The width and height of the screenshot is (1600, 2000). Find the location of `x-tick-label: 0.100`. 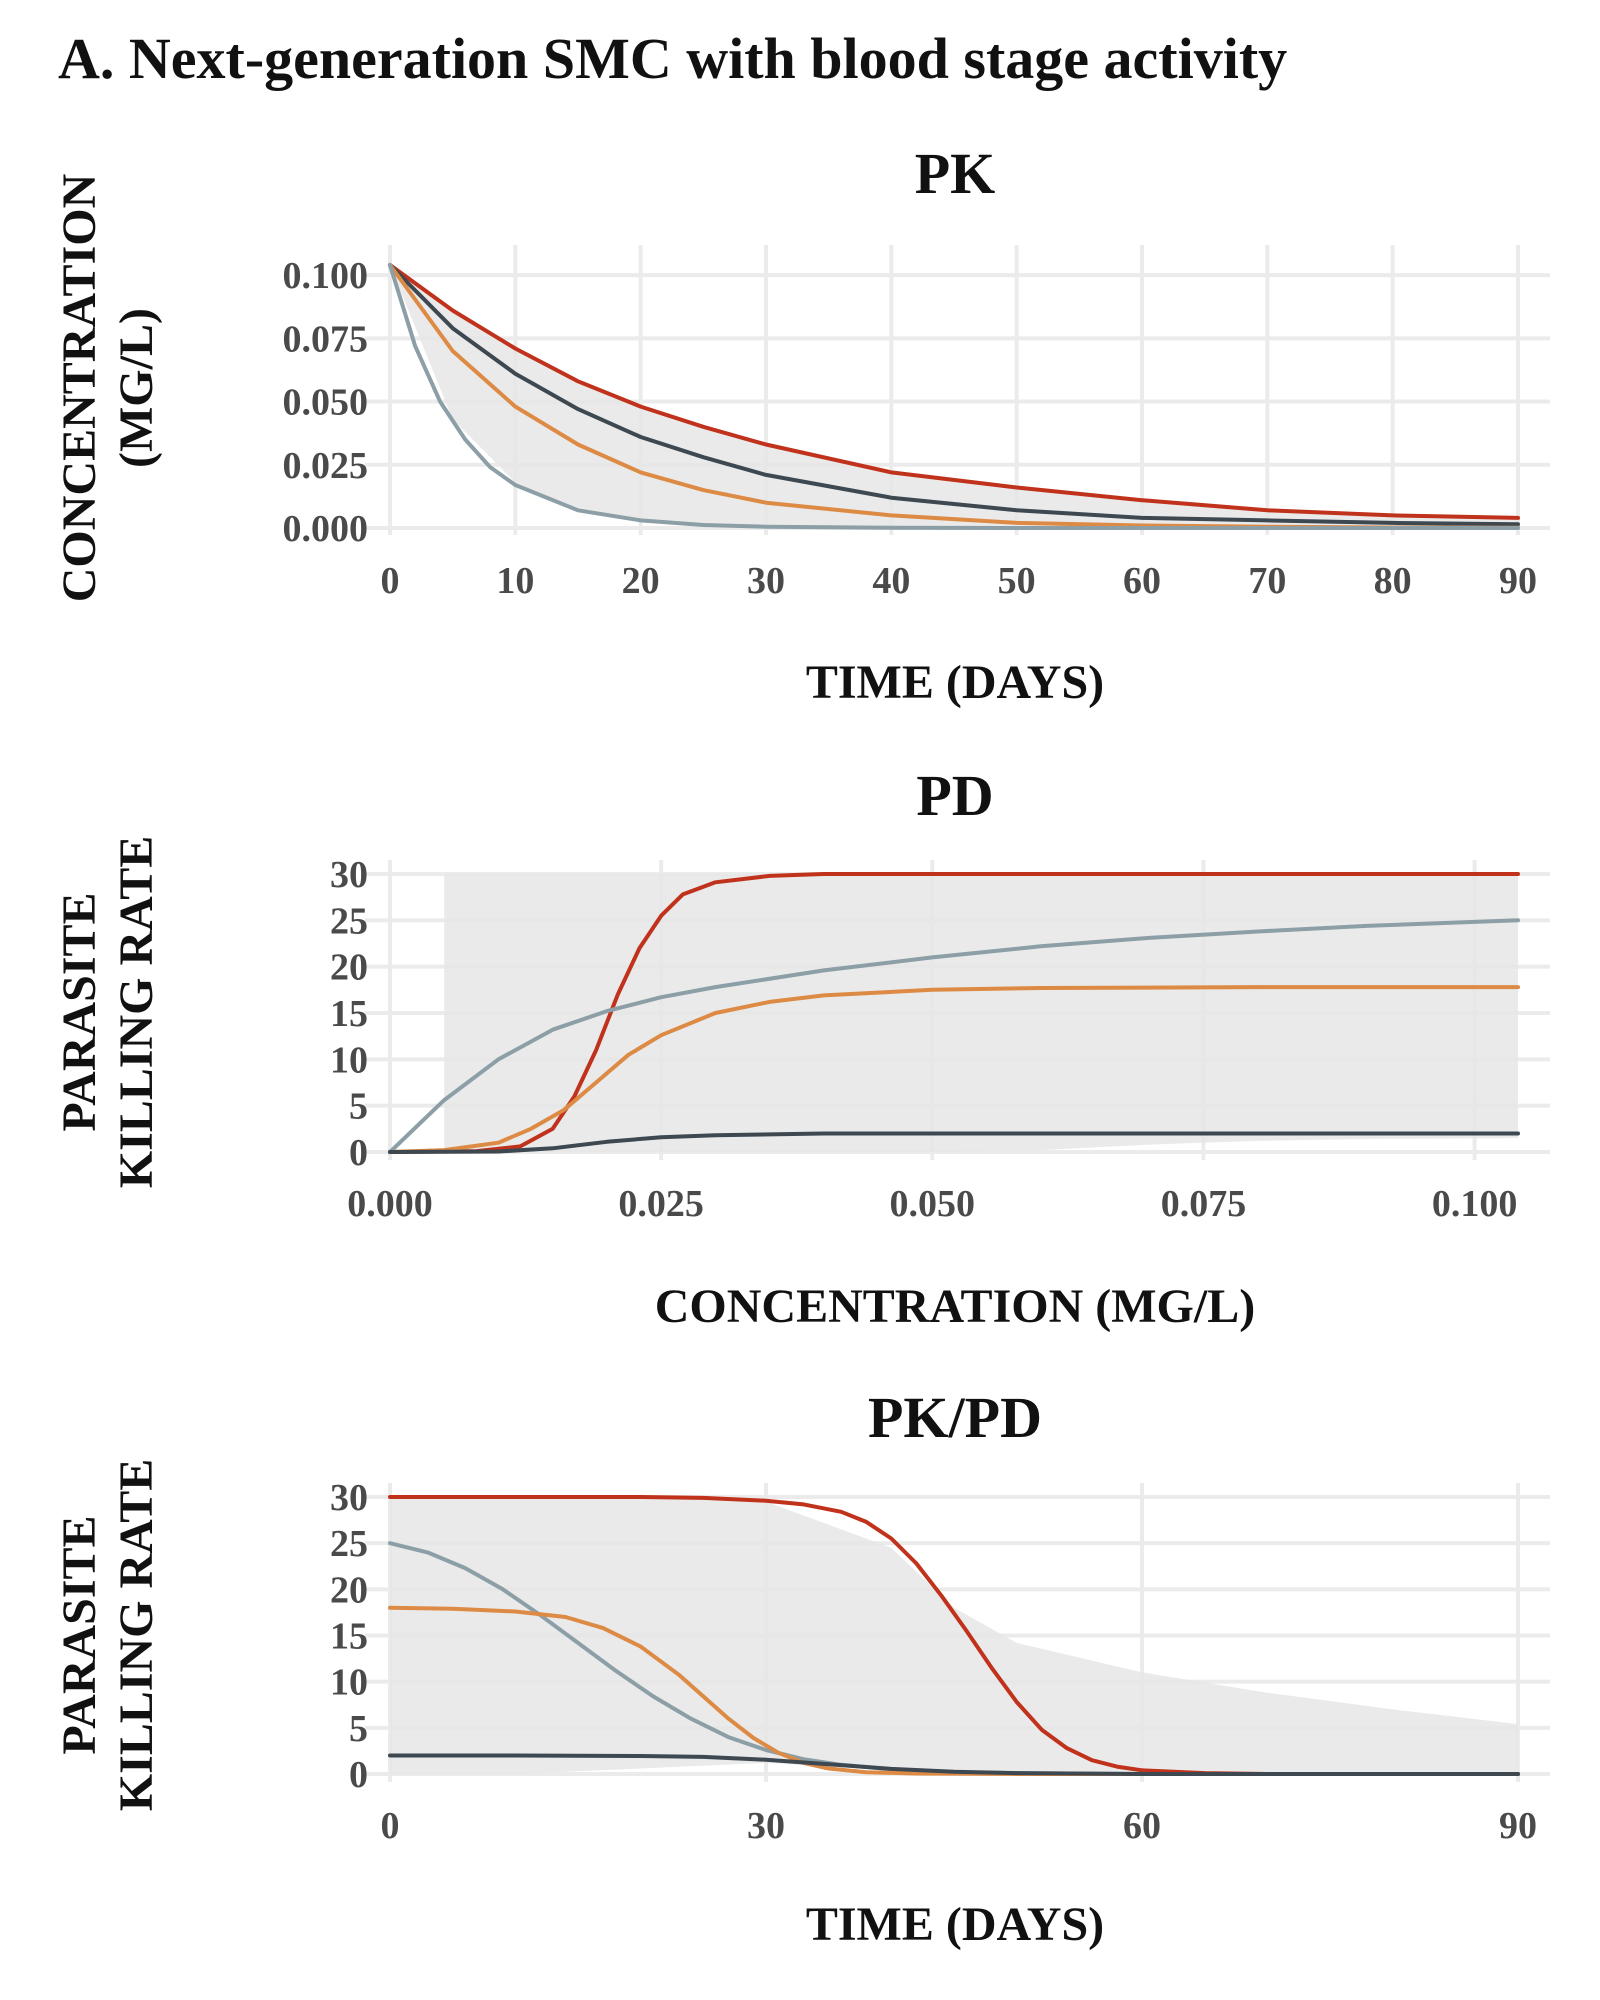

x-tick-label: 0.100 is located at coordinates (1475, 1204).